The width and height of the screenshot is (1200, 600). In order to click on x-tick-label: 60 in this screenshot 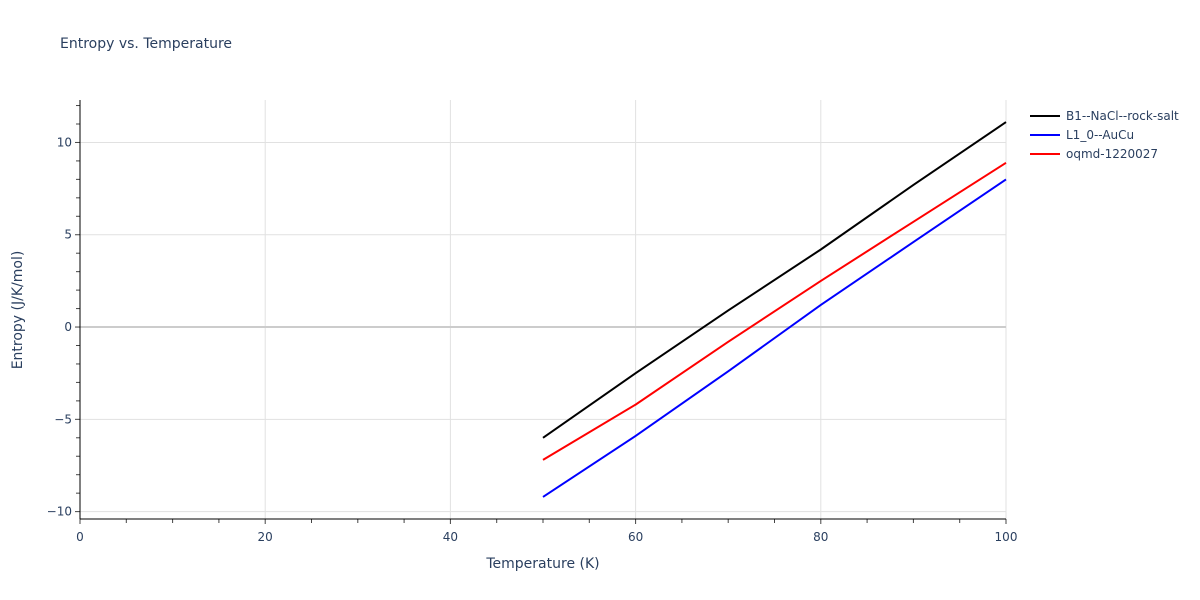, I will do `click(635, 537)`.